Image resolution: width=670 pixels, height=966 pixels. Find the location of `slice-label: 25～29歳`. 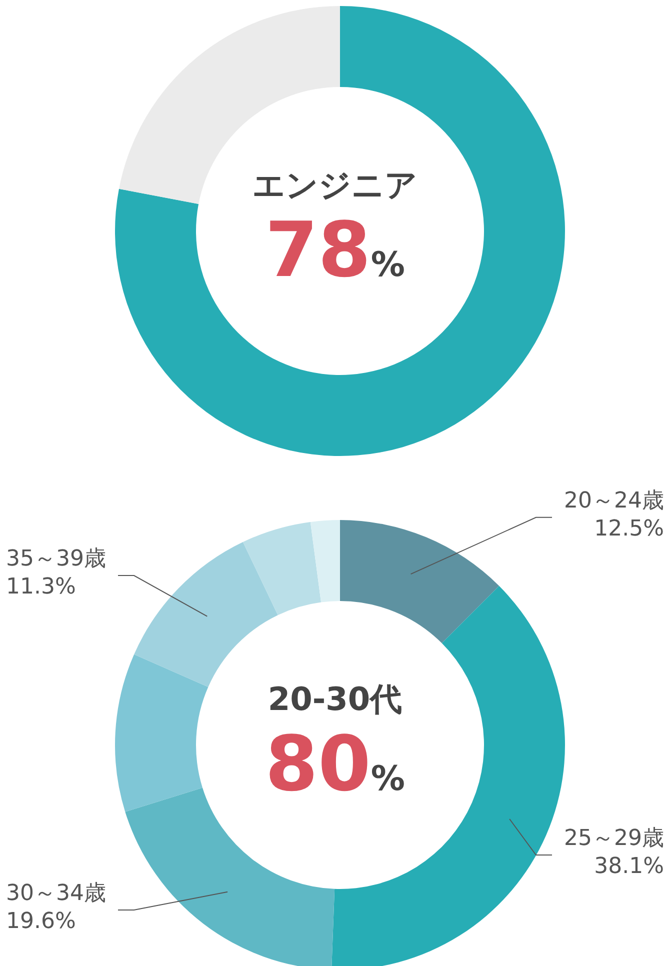

slice-label: 25～29歳 is located at coordinates (614, 839).